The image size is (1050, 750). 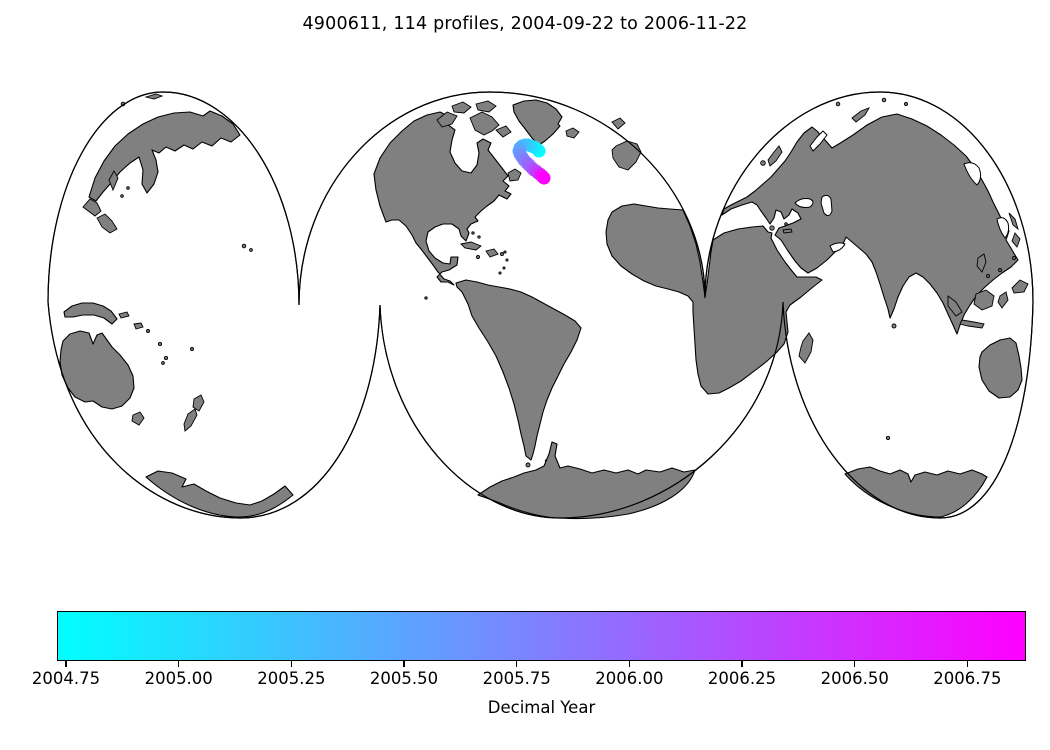 I want to click on land-borneo, so click(x=984, y=300).